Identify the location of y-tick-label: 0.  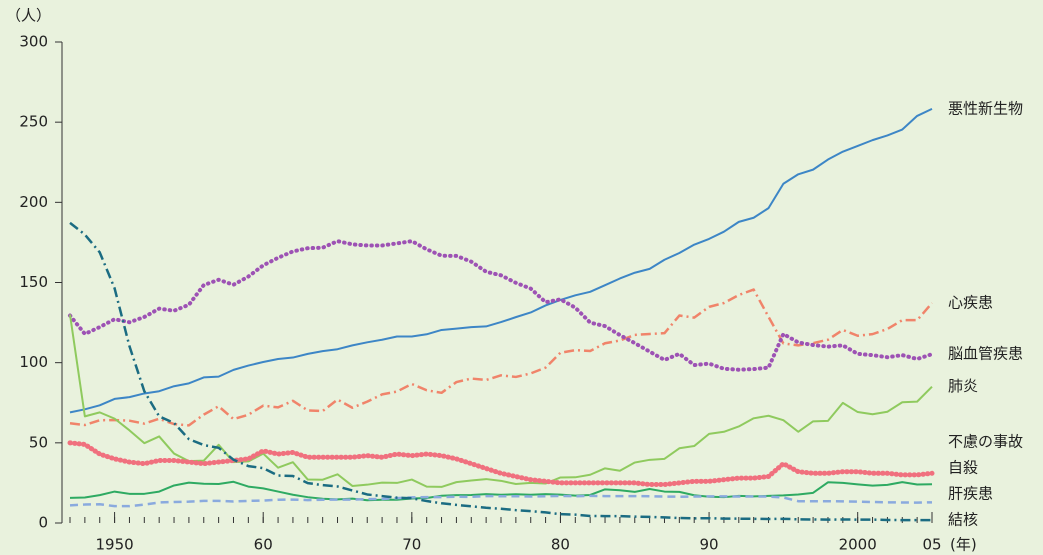
(43, 523).